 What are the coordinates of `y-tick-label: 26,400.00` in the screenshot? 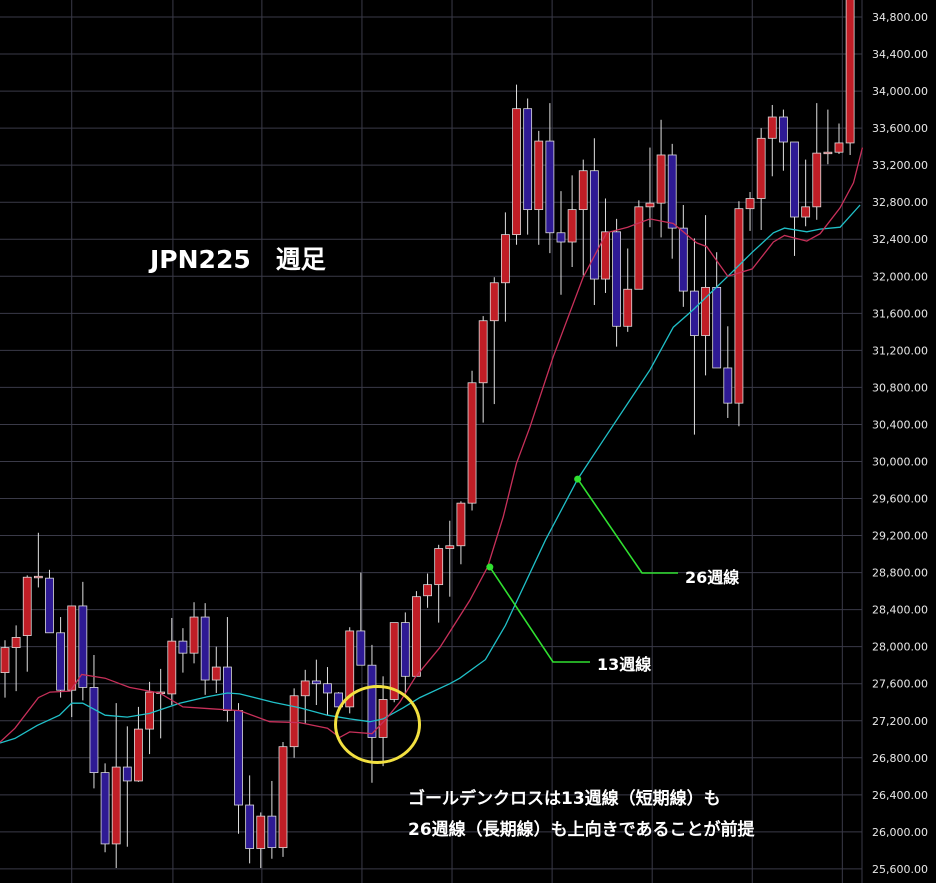 It's located at (900, 795).